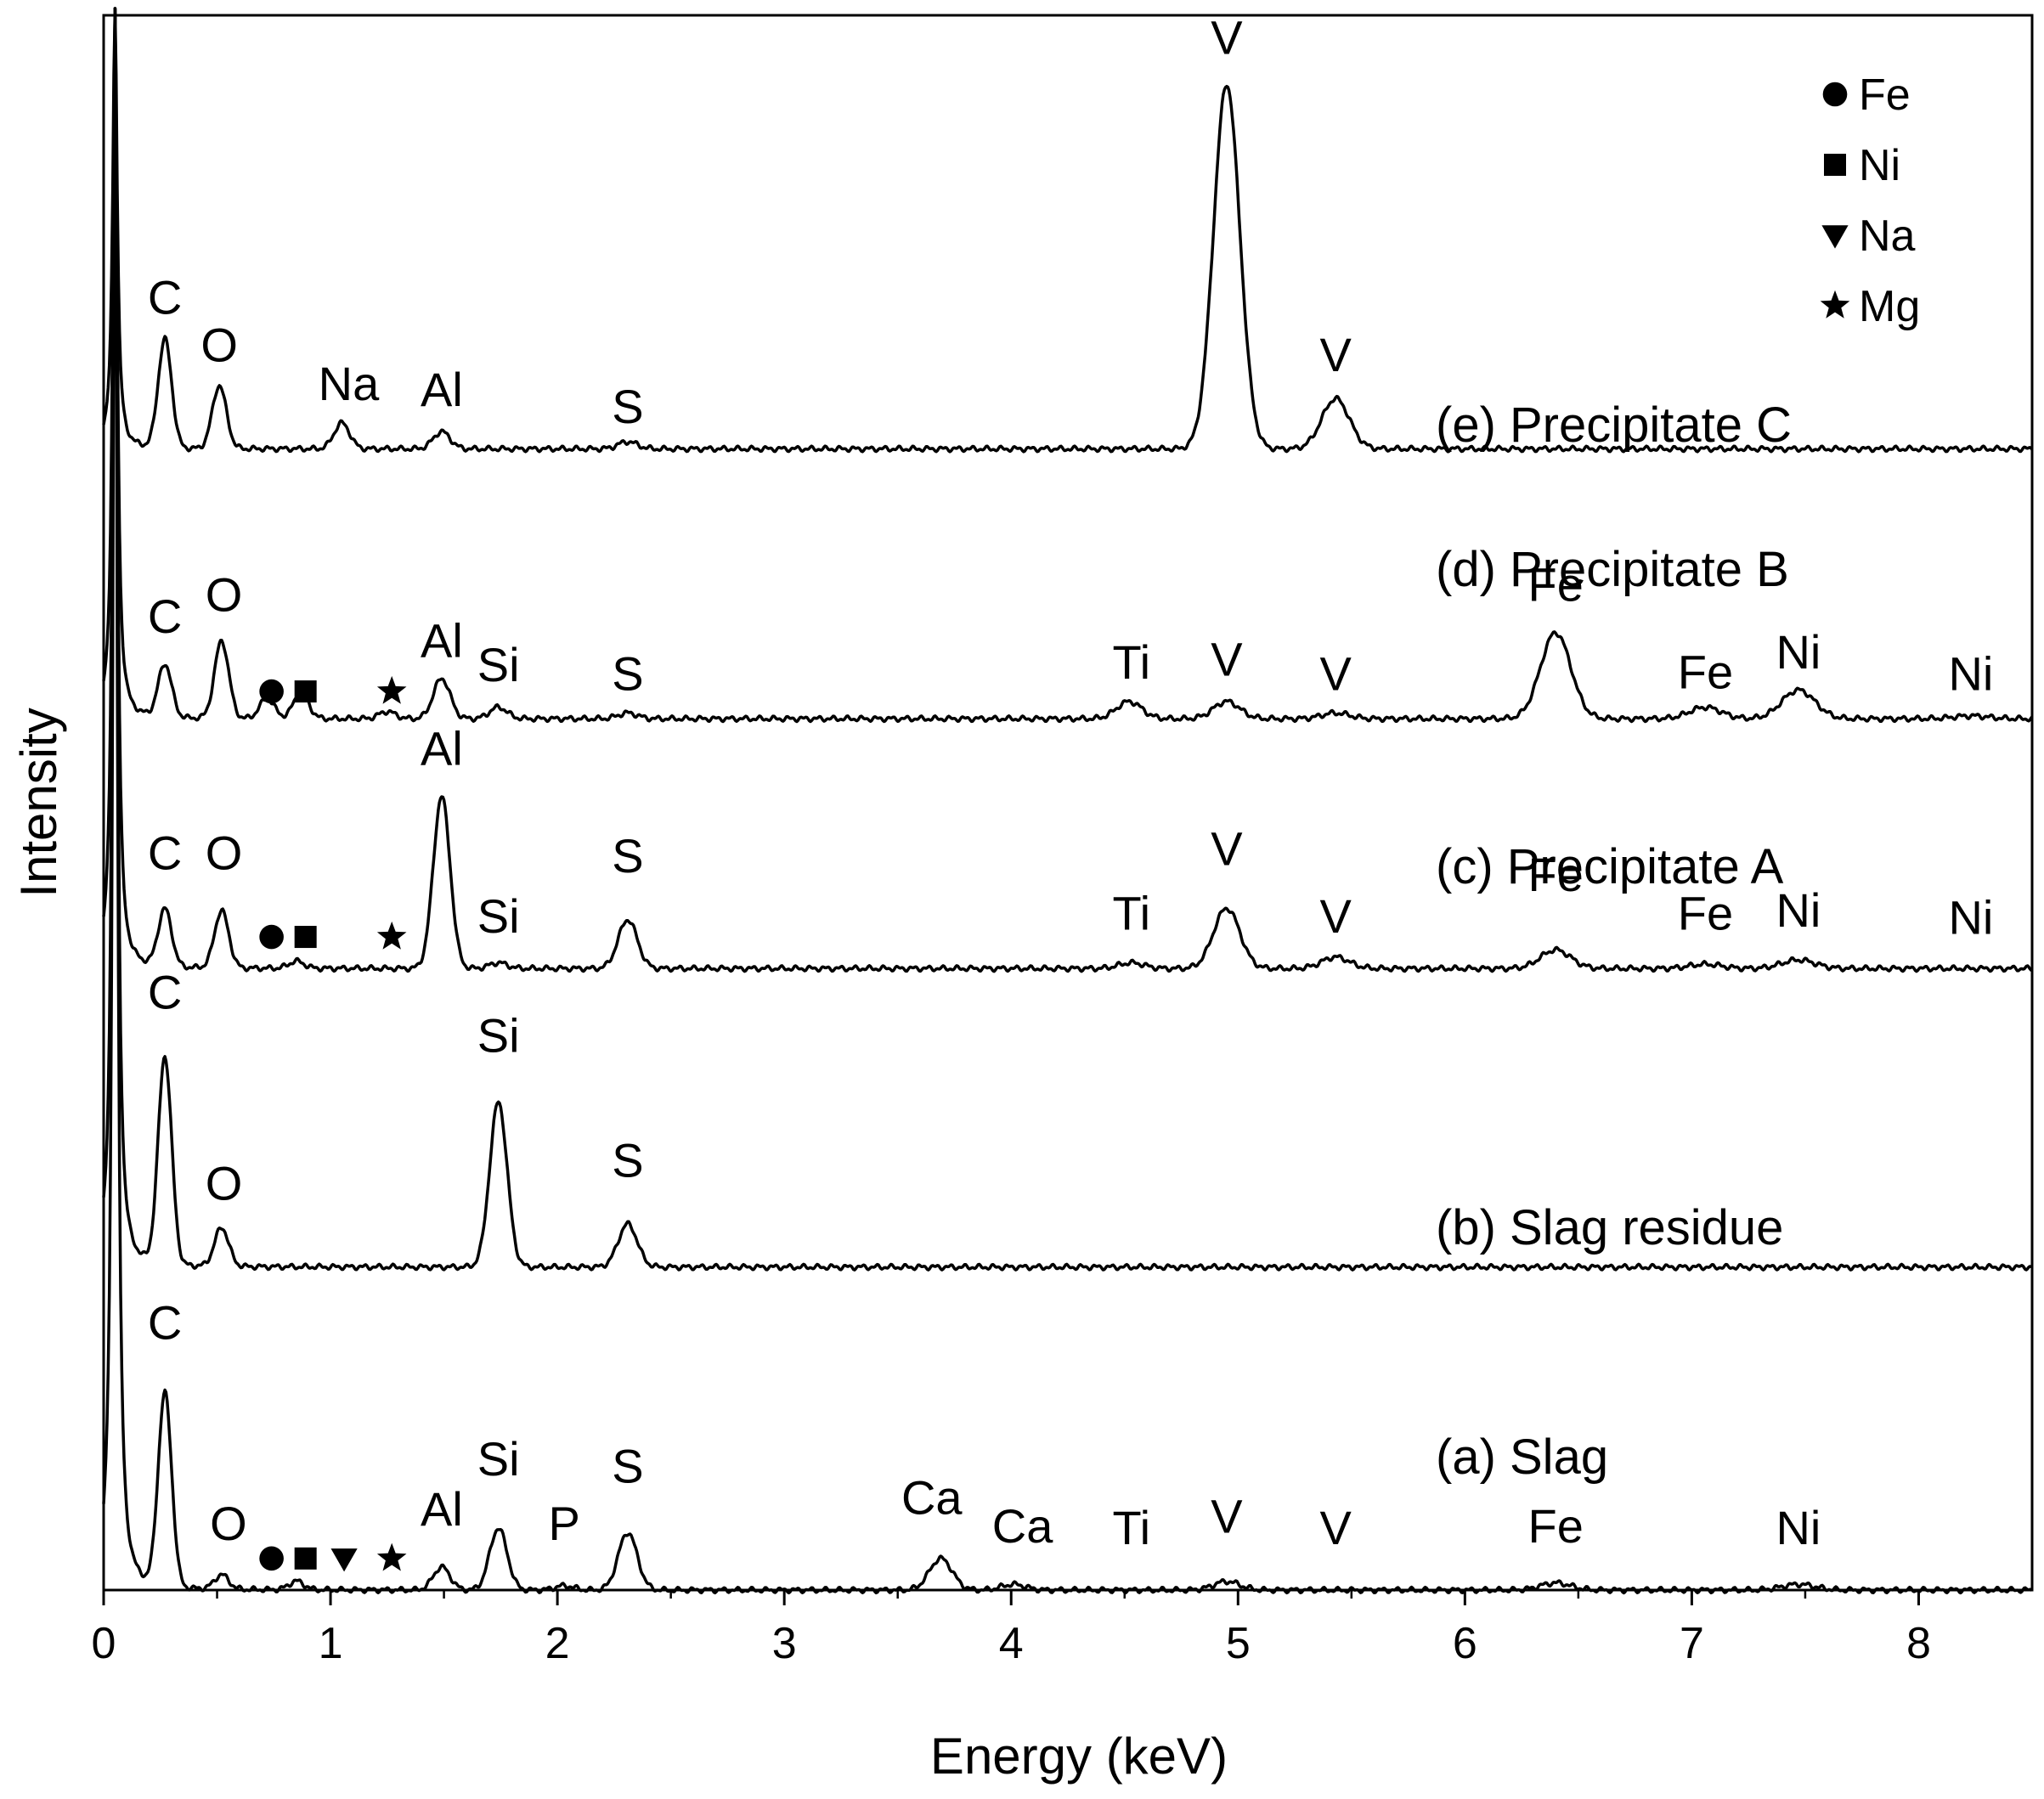 Image resolution: width=2044 pixels, height=1799 pixels. What do you see at coordinates (1835, 165) in the screenshot?
I see `legend-square-marker` at bounding box center [1835, 165].